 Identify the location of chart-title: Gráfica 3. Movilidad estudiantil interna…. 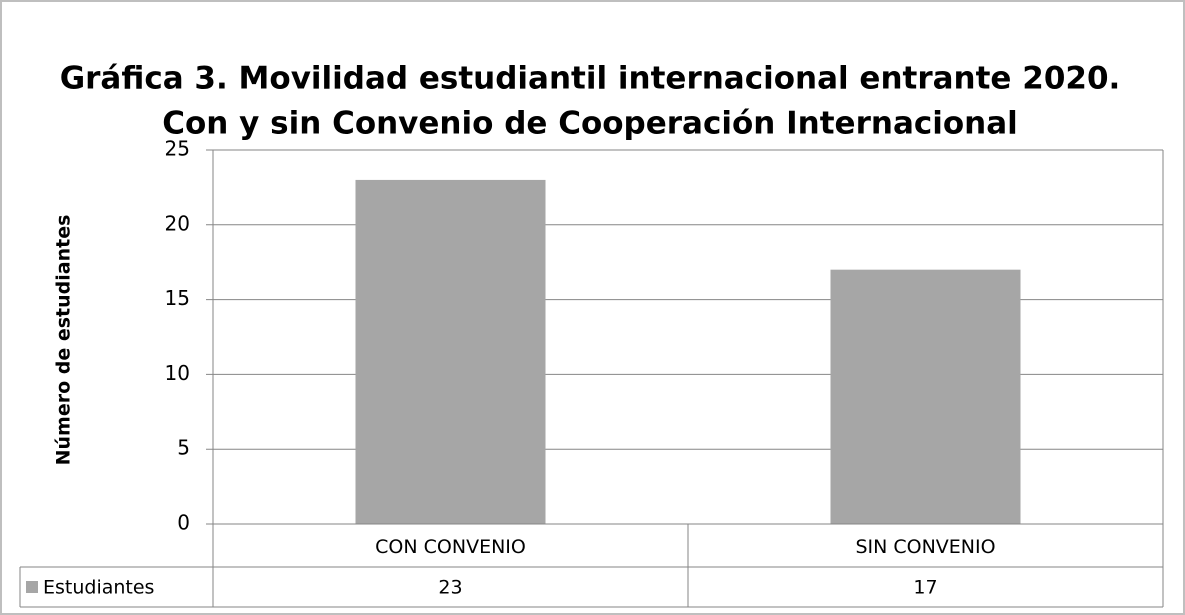
(590, 79).